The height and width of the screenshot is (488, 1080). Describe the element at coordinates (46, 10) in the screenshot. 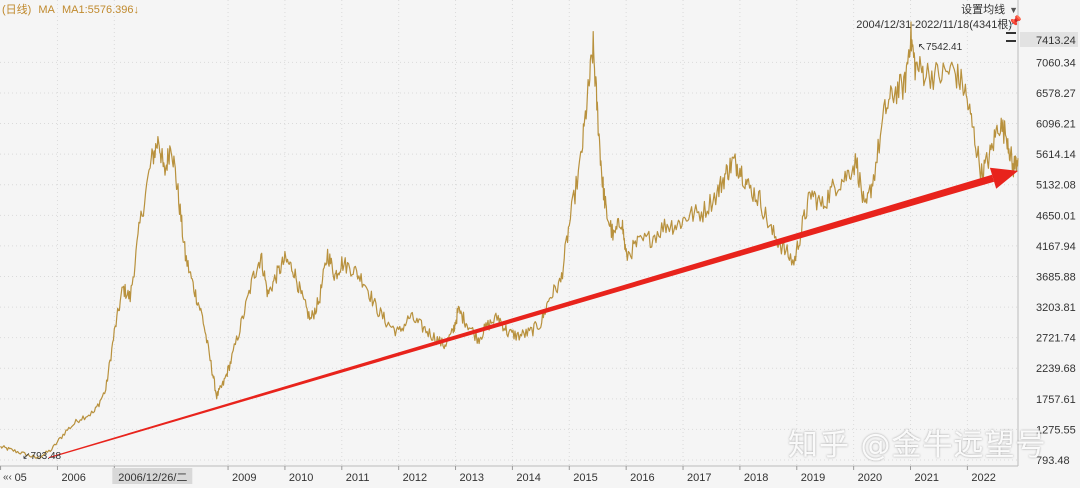

I see `ma-label: MA` at that location.